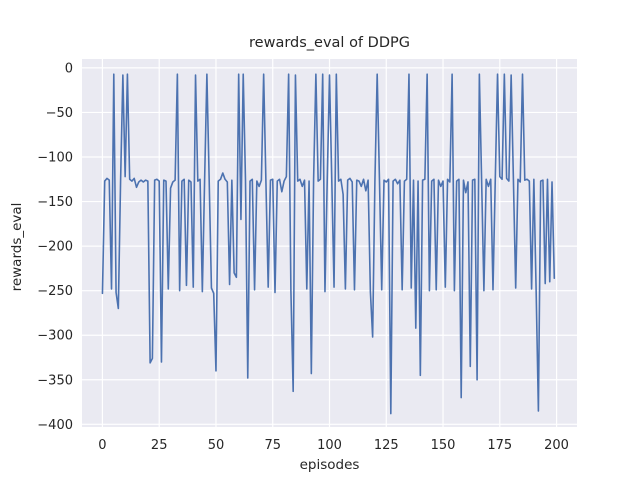  Describe the element at coordinates (55, 336) in the screenshot. I see `y-tick-label: −300` at that location.